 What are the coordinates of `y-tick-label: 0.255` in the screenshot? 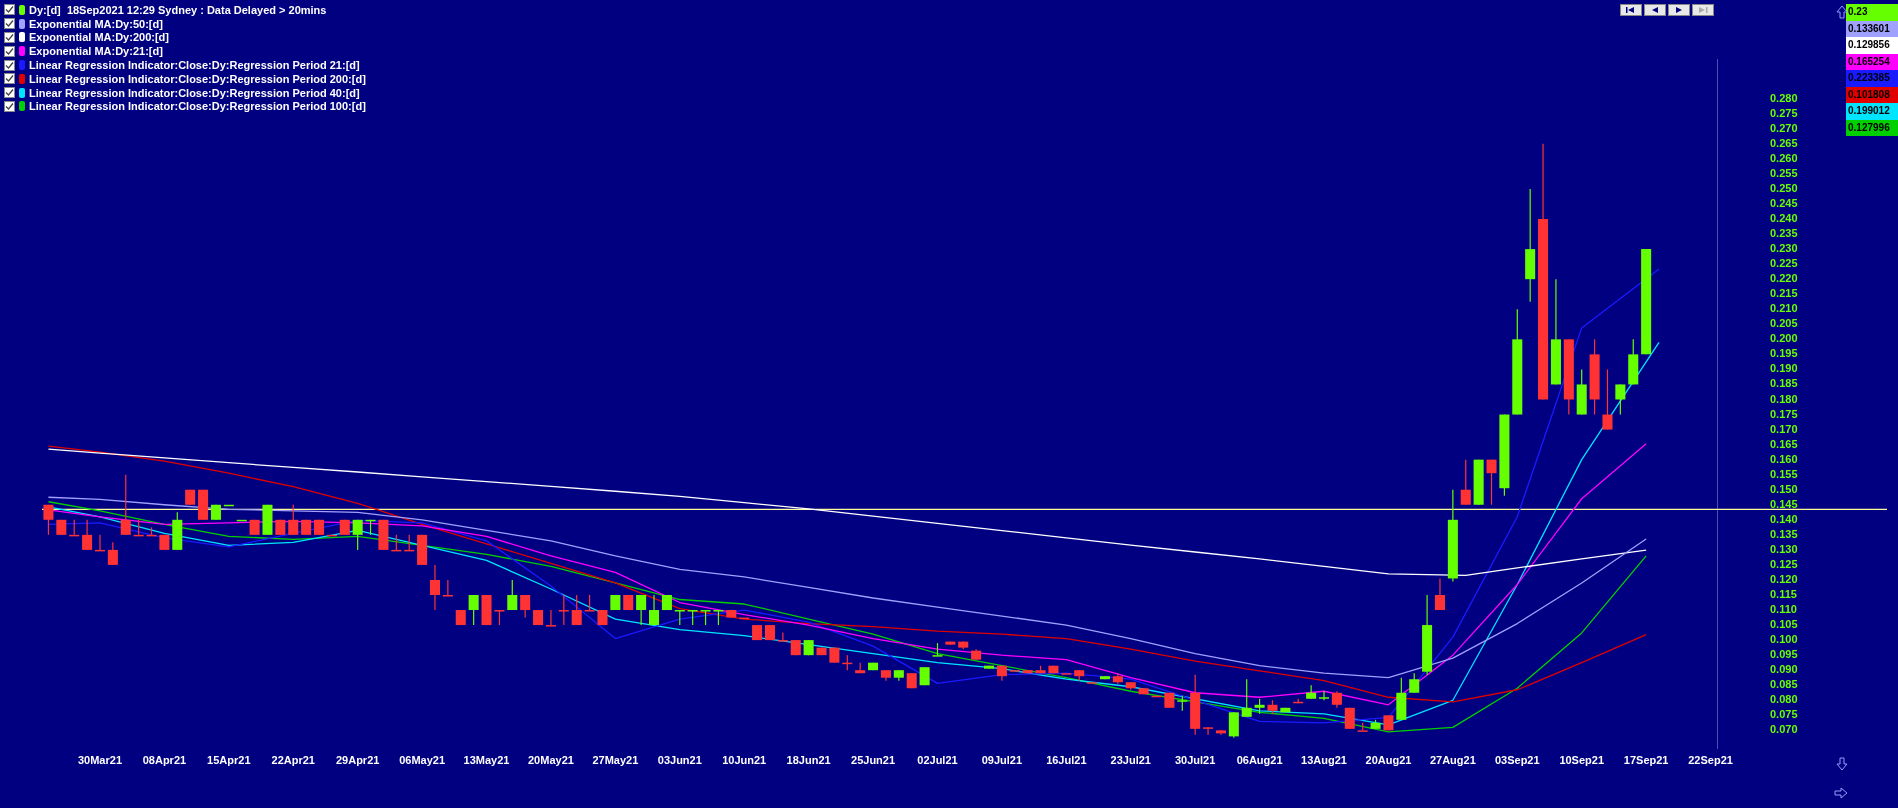 It's located at (1784, 172).